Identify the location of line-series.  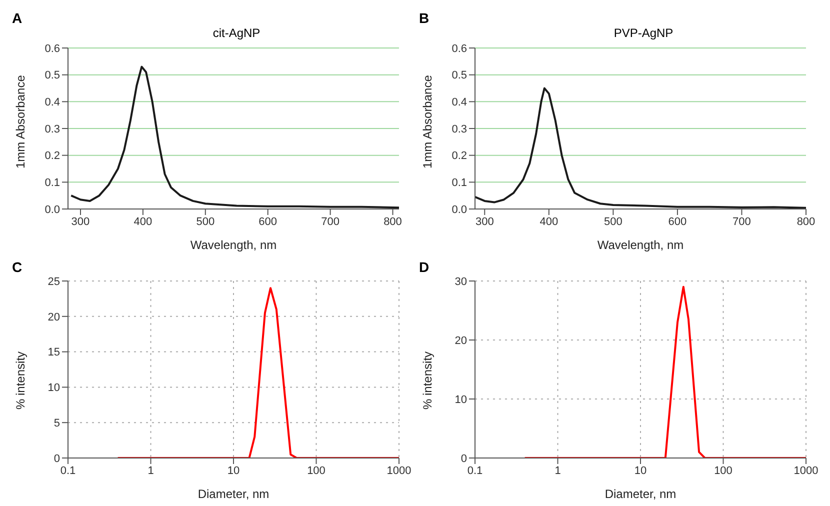
(234, 137).